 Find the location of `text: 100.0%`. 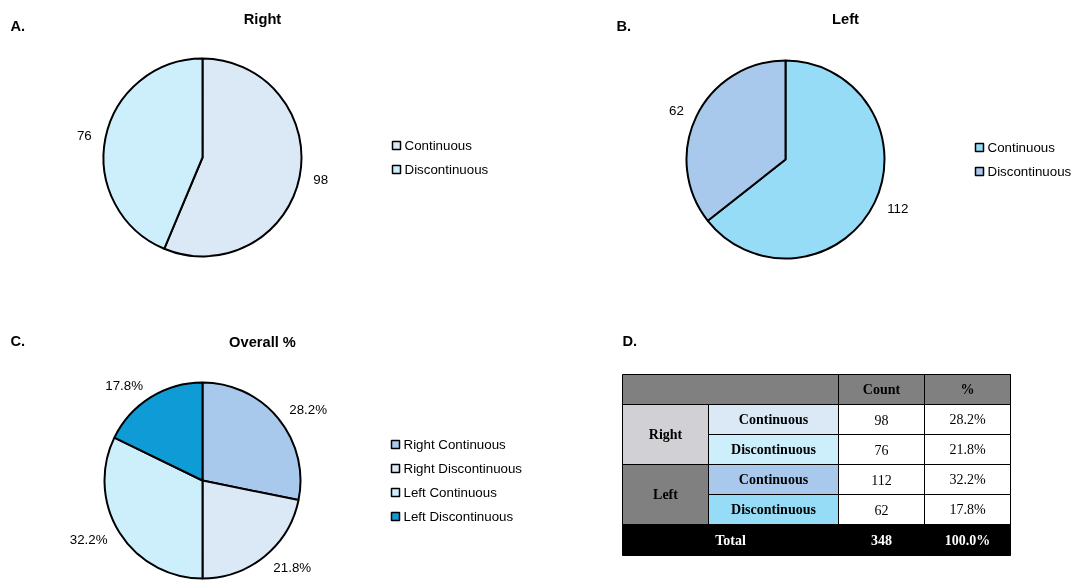

text: 100.0% is located at coordinates (967, 540).